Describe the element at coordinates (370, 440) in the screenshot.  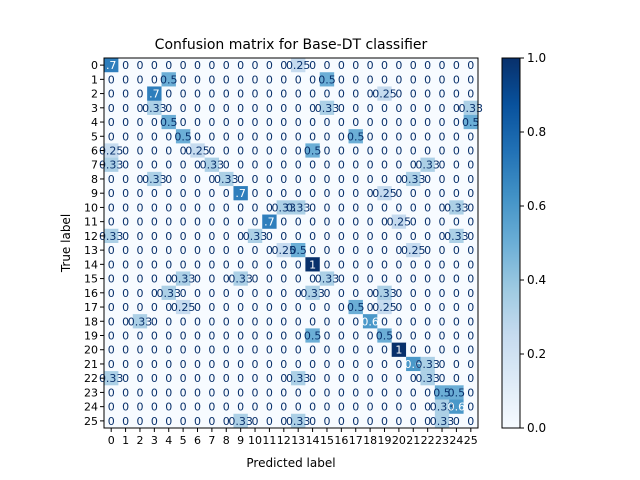
I see `x-tick-label: 18` at that location.